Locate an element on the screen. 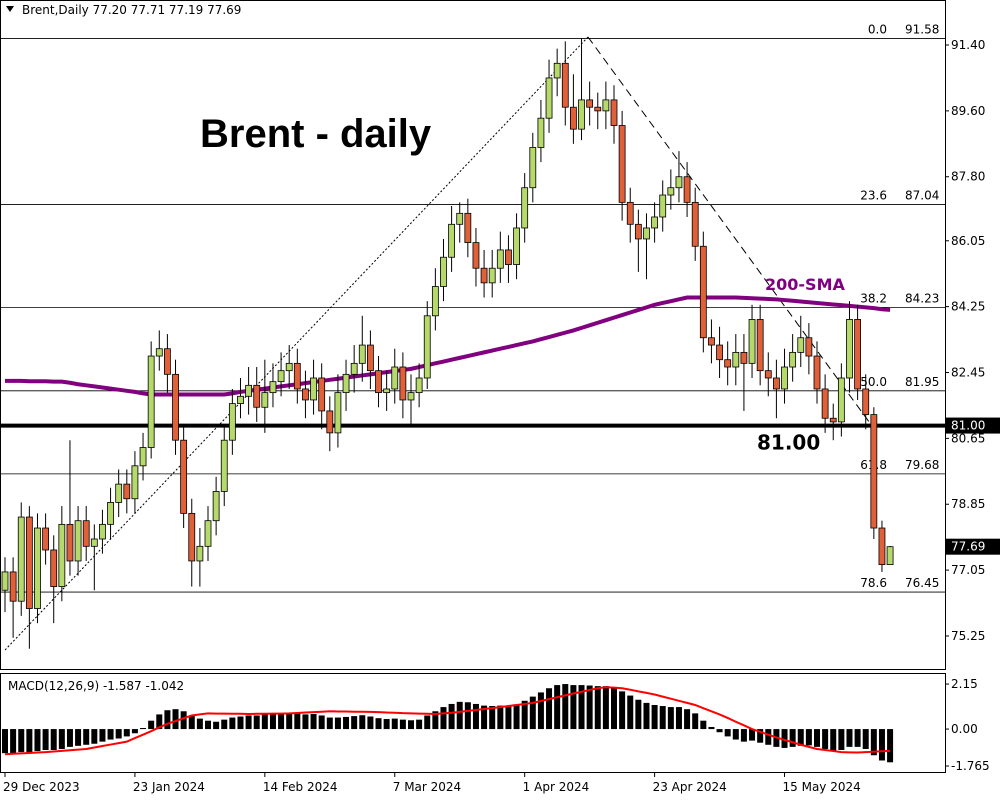 The width and height of the screenshot is (1000, 800). signal-line is located at coordinates (447, 721).